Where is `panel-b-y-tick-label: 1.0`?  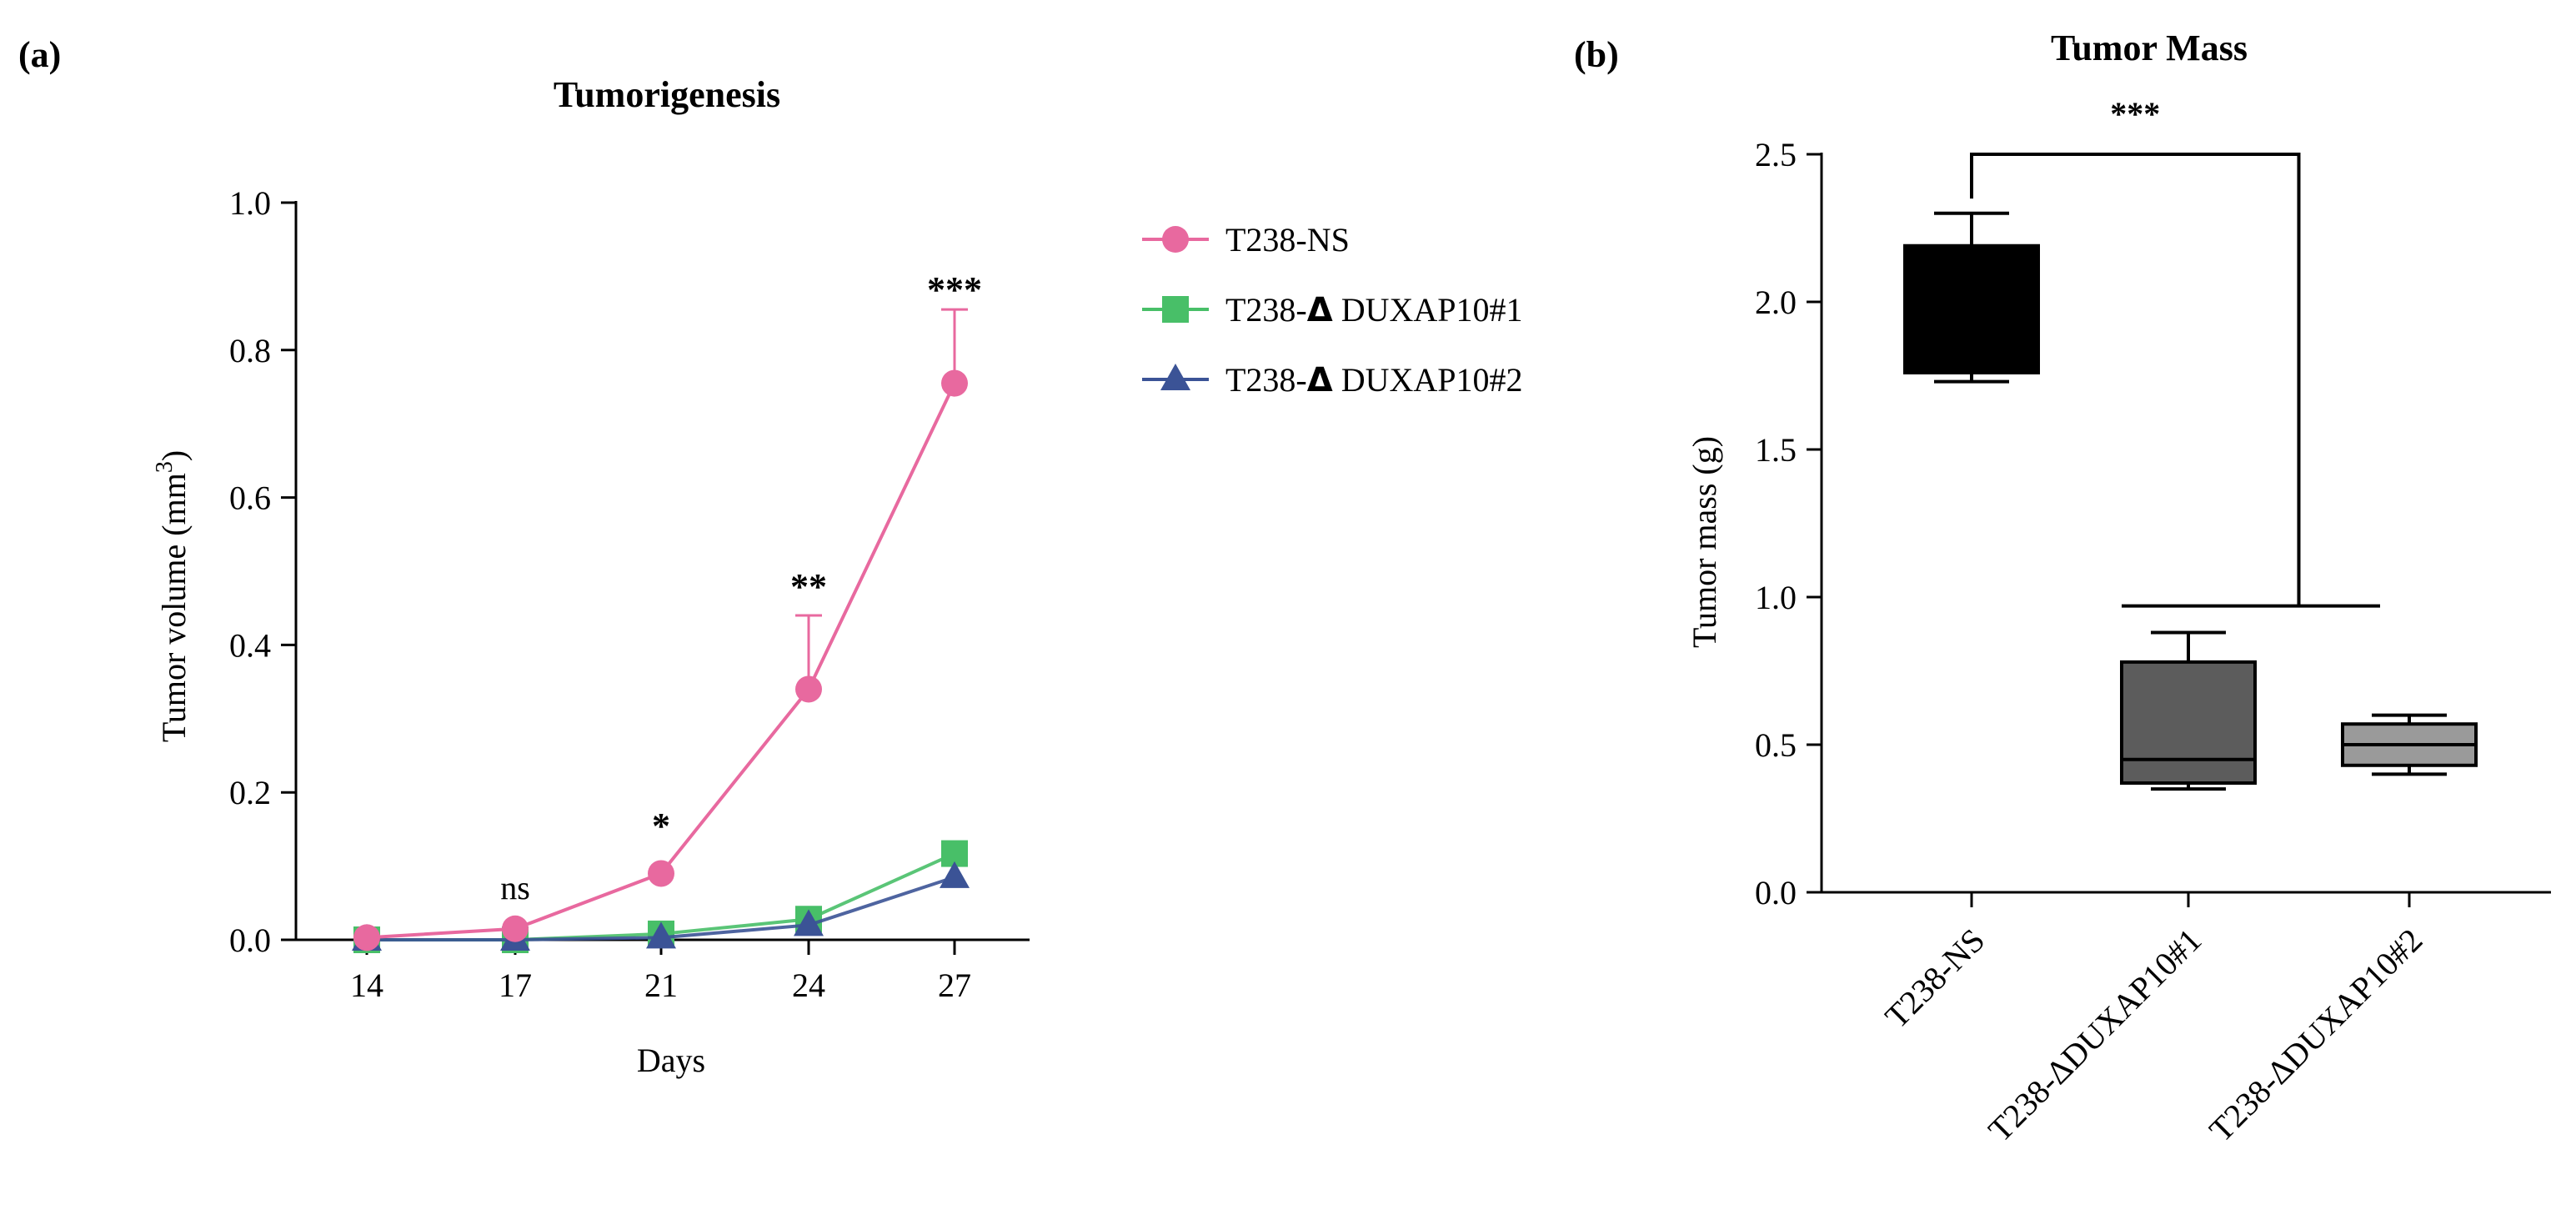 panel-b-y-tick-label: 1.0 is located at coordinates (1776, 597).